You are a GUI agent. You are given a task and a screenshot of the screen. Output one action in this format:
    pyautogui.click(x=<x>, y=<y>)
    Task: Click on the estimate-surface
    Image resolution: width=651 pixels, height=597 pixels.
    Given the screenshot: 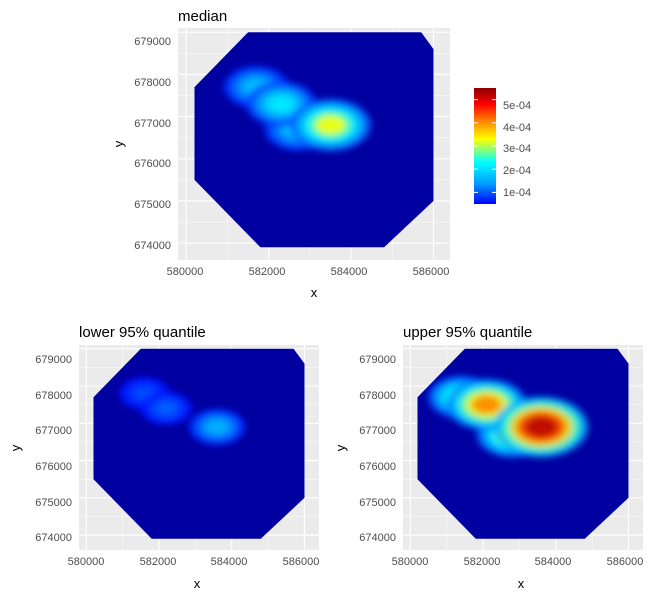 What is the action you would take?
    pyautogui.click(x=199, y=443)
    